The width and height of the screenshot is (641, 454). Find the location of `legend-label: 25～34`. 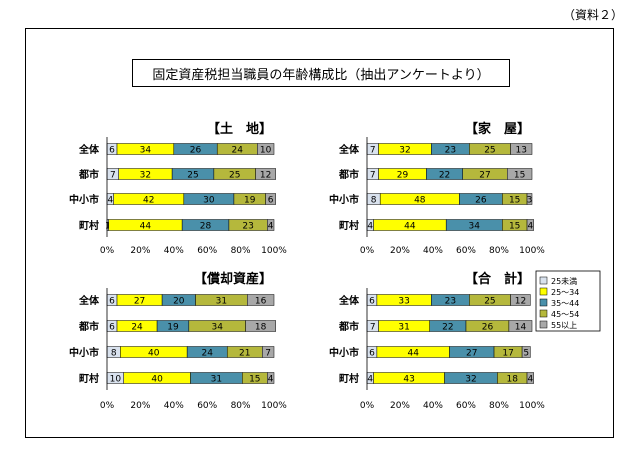

legend-label: 25～34 is located at coordinates (565, 292).